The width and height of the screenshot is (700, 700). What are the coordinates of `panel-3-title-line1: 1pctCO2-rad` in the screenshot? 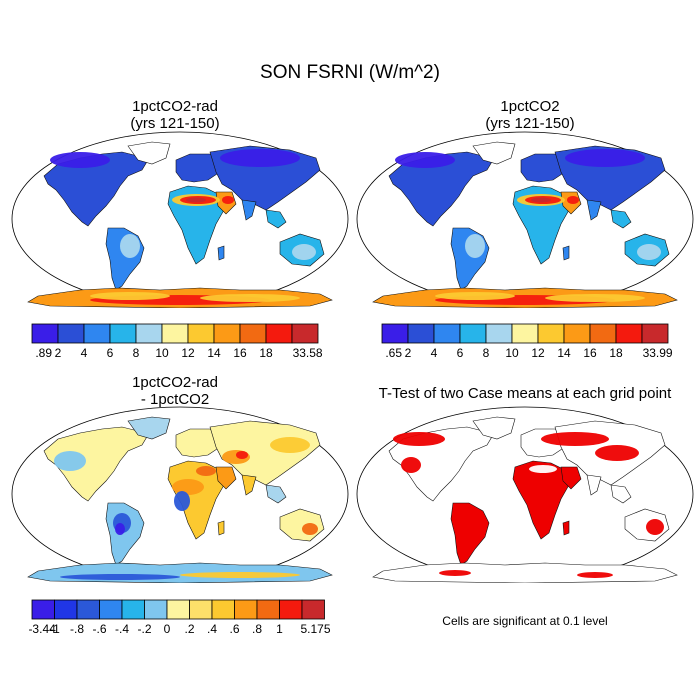 It's located at (175, 382).